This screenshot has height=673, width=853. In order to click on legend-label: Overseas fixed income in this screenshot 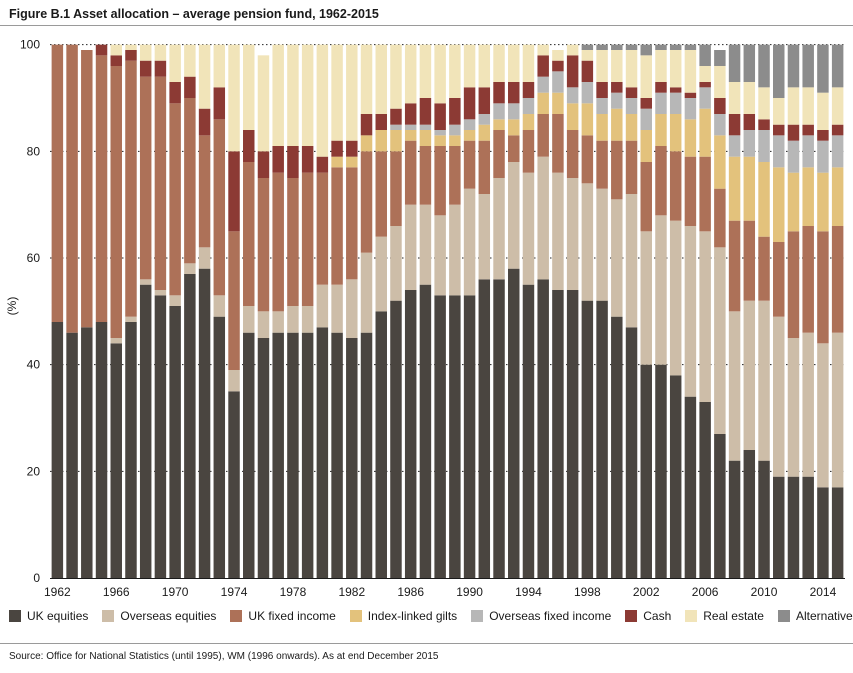, I will do `click(550, 616)`.